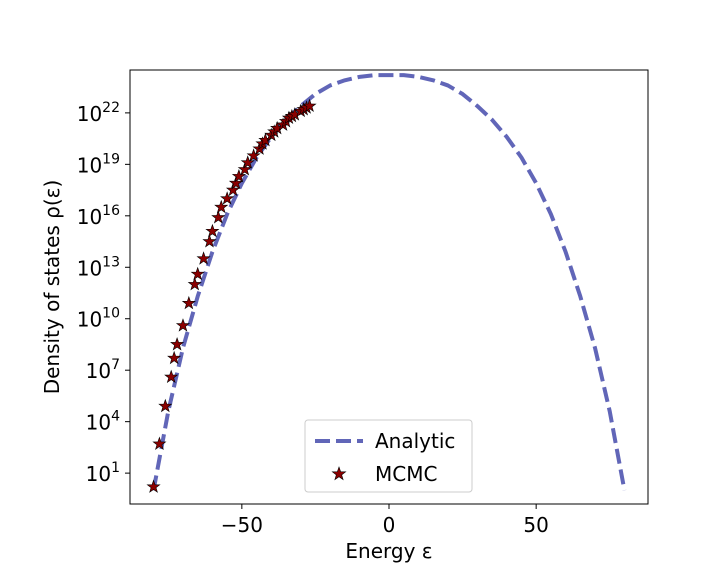 This screenshot has width=720, height=576. I want to click on y-tick-label: 10¹, so click(103, 473).